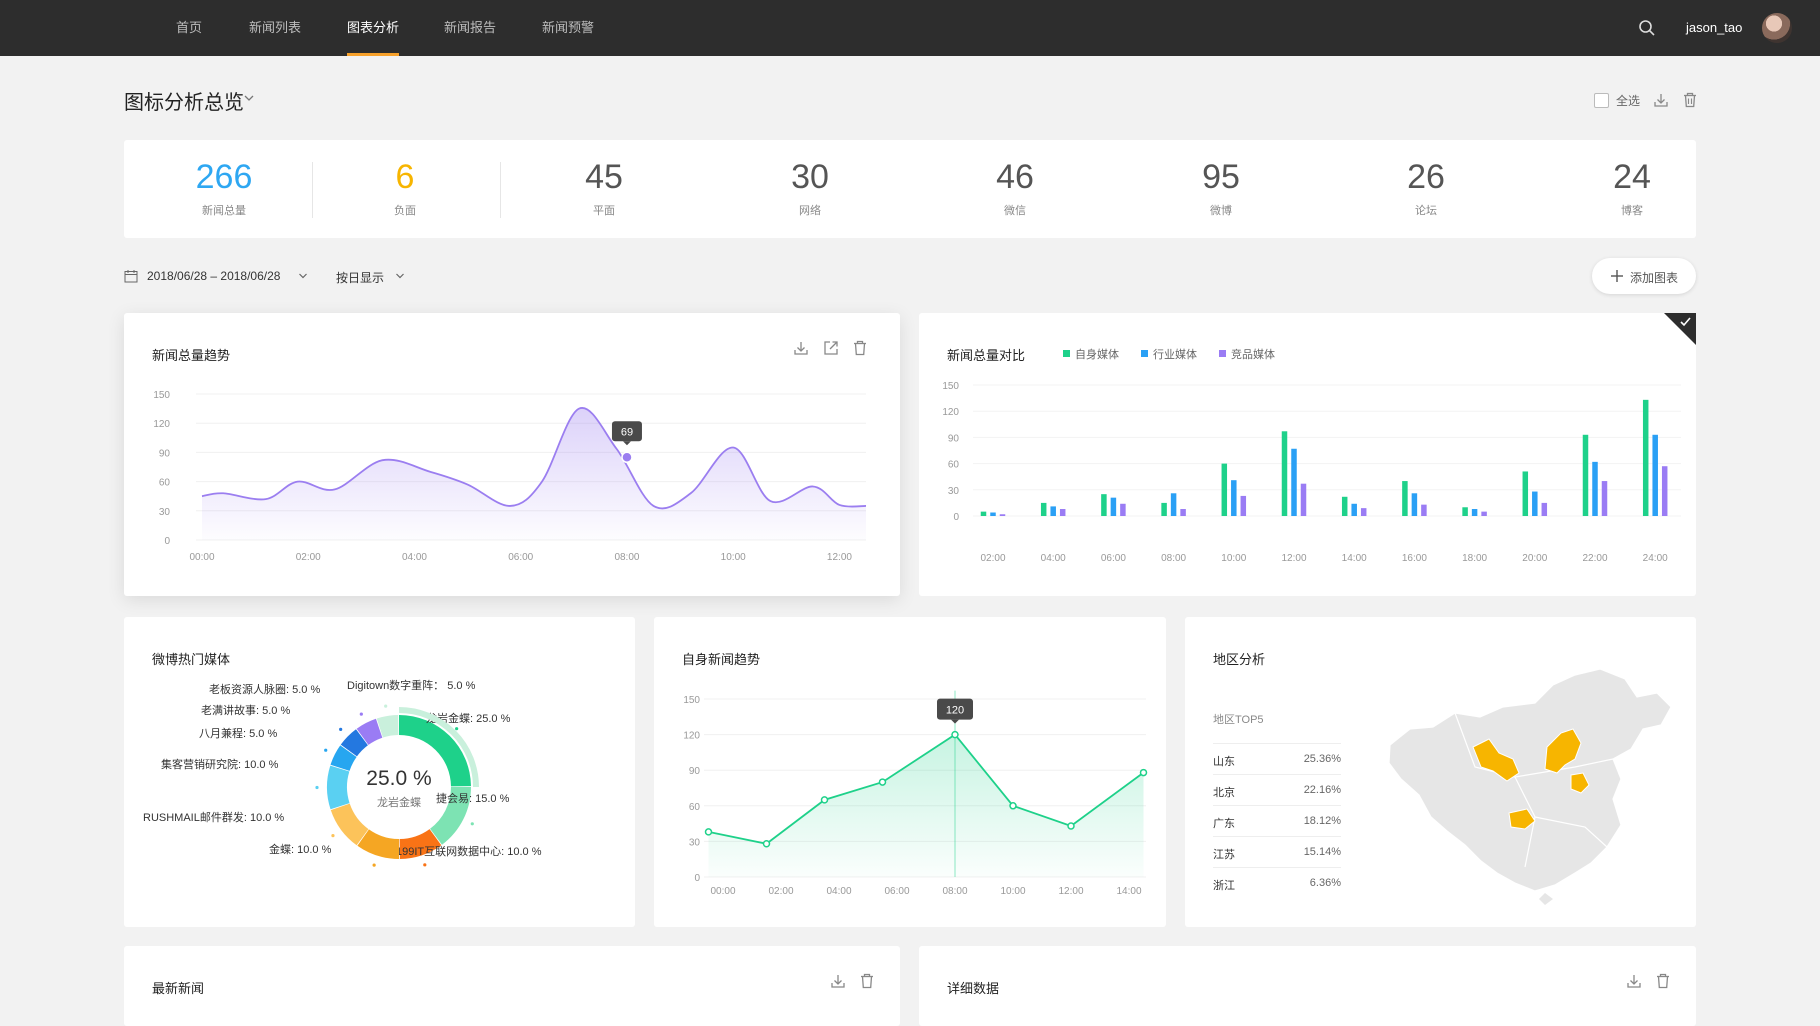  Describe the element at coordinates (191, 355) in the screenshot. I see `card-title: 新闻总量趋势` at that location.